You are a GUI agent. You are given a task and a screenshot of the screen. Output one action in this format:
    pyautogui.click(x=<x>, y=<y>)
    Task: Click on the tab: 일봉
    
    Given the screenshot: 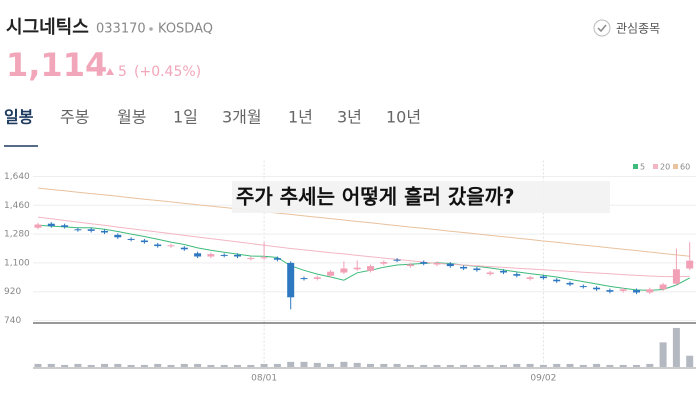 What is the action you would take?
    pyautogui.click(x=19, y=117)
    